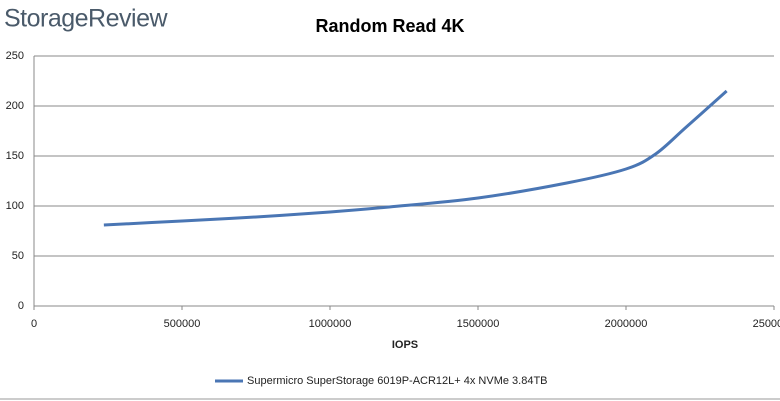  Describe the element at coordinates (34, 324) in the screenshot. I see `x-tick-label: 0` at that location.